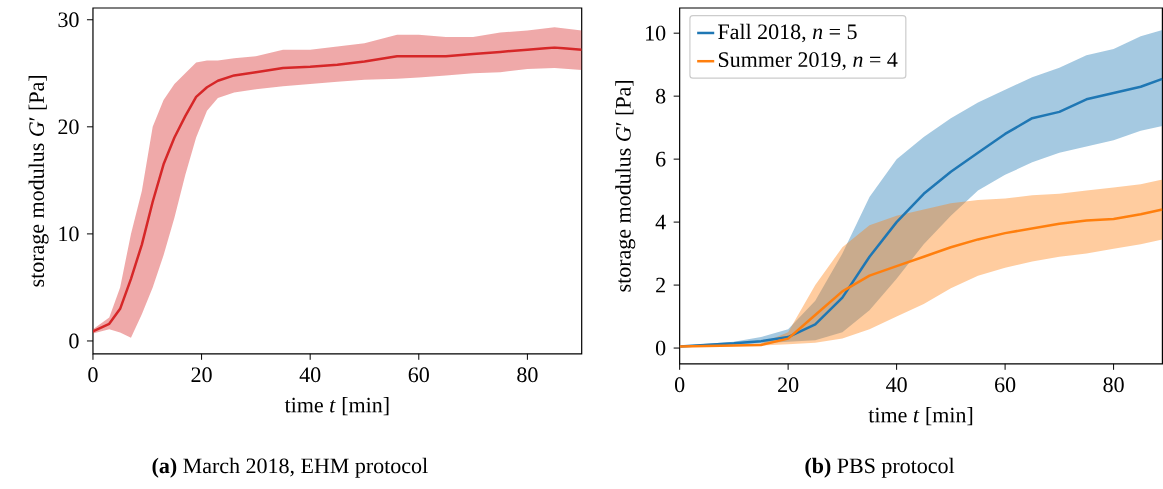 The width and height of the screenshot is (1163, 489). I want to click on y-tick-label: 4, so click(660, 222).